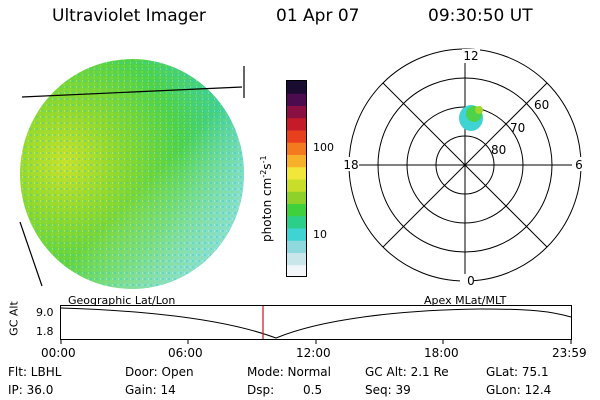  Describe the element at coordinates (150, 390) in the screenshot. I see `status-gain: Gain: 14` at that location.